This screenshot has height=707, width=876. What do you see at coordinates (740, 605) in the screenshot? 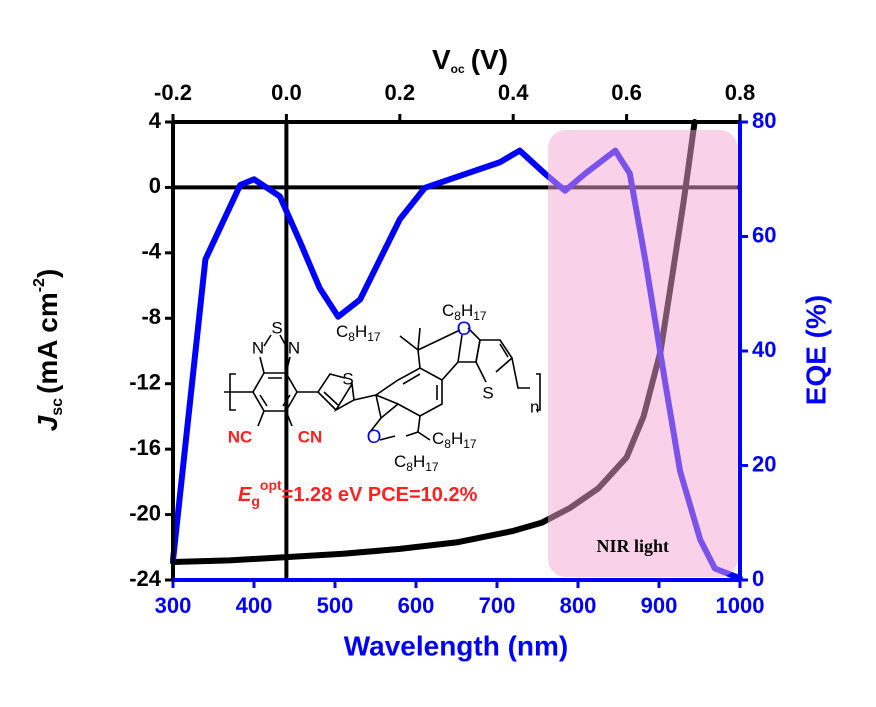
I see `x-tick-label: 1000` at bounding box center [740, 605].